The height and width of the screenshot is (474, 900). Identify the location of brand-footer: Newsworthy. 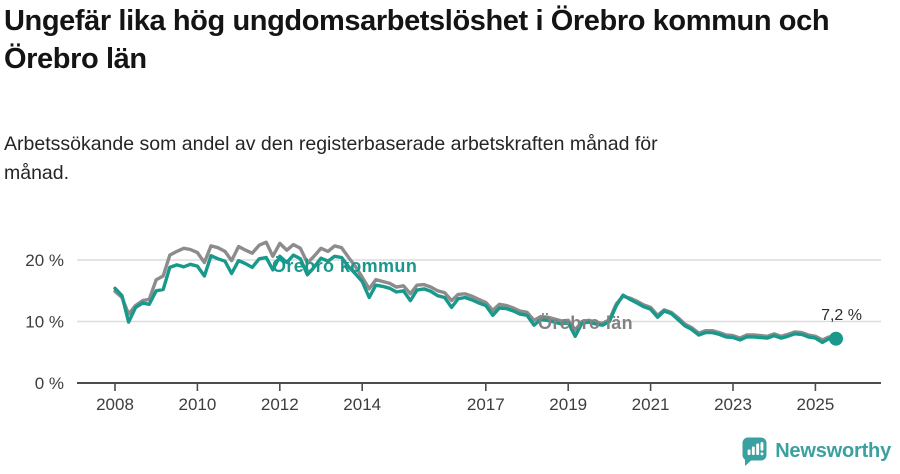
(816, 451).